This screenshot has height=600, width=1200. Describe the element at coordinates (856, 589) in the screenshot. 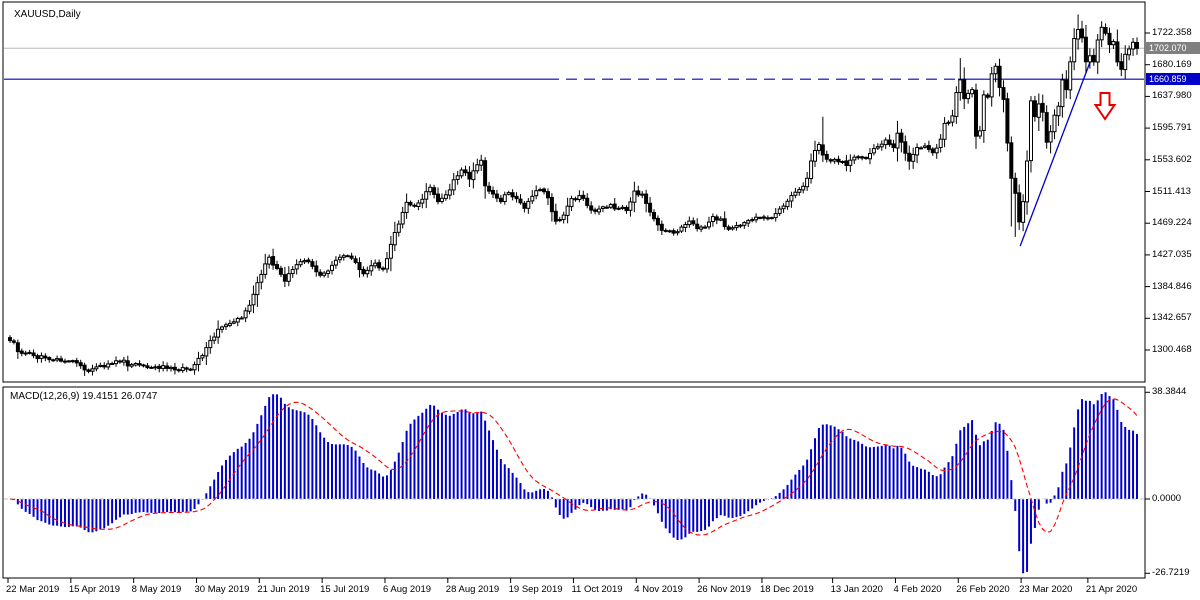

I see `date-tick-label: 13 Jan 2020` at that location.